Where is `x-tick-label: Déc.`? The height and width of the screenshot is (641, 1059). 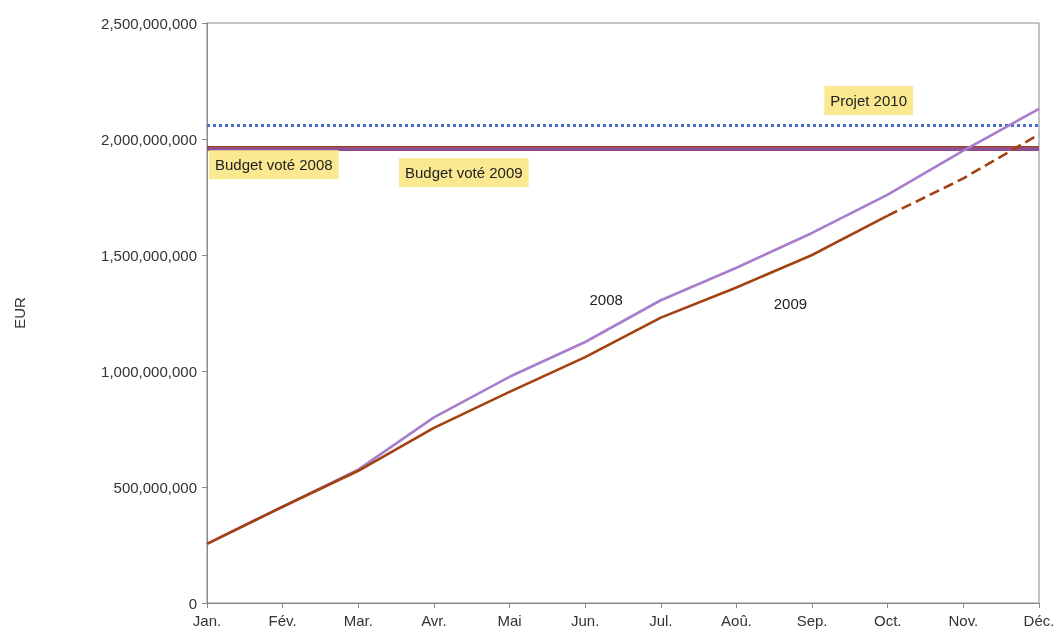
x-tick-label: Déc. is located at coordinates (1039, 620).